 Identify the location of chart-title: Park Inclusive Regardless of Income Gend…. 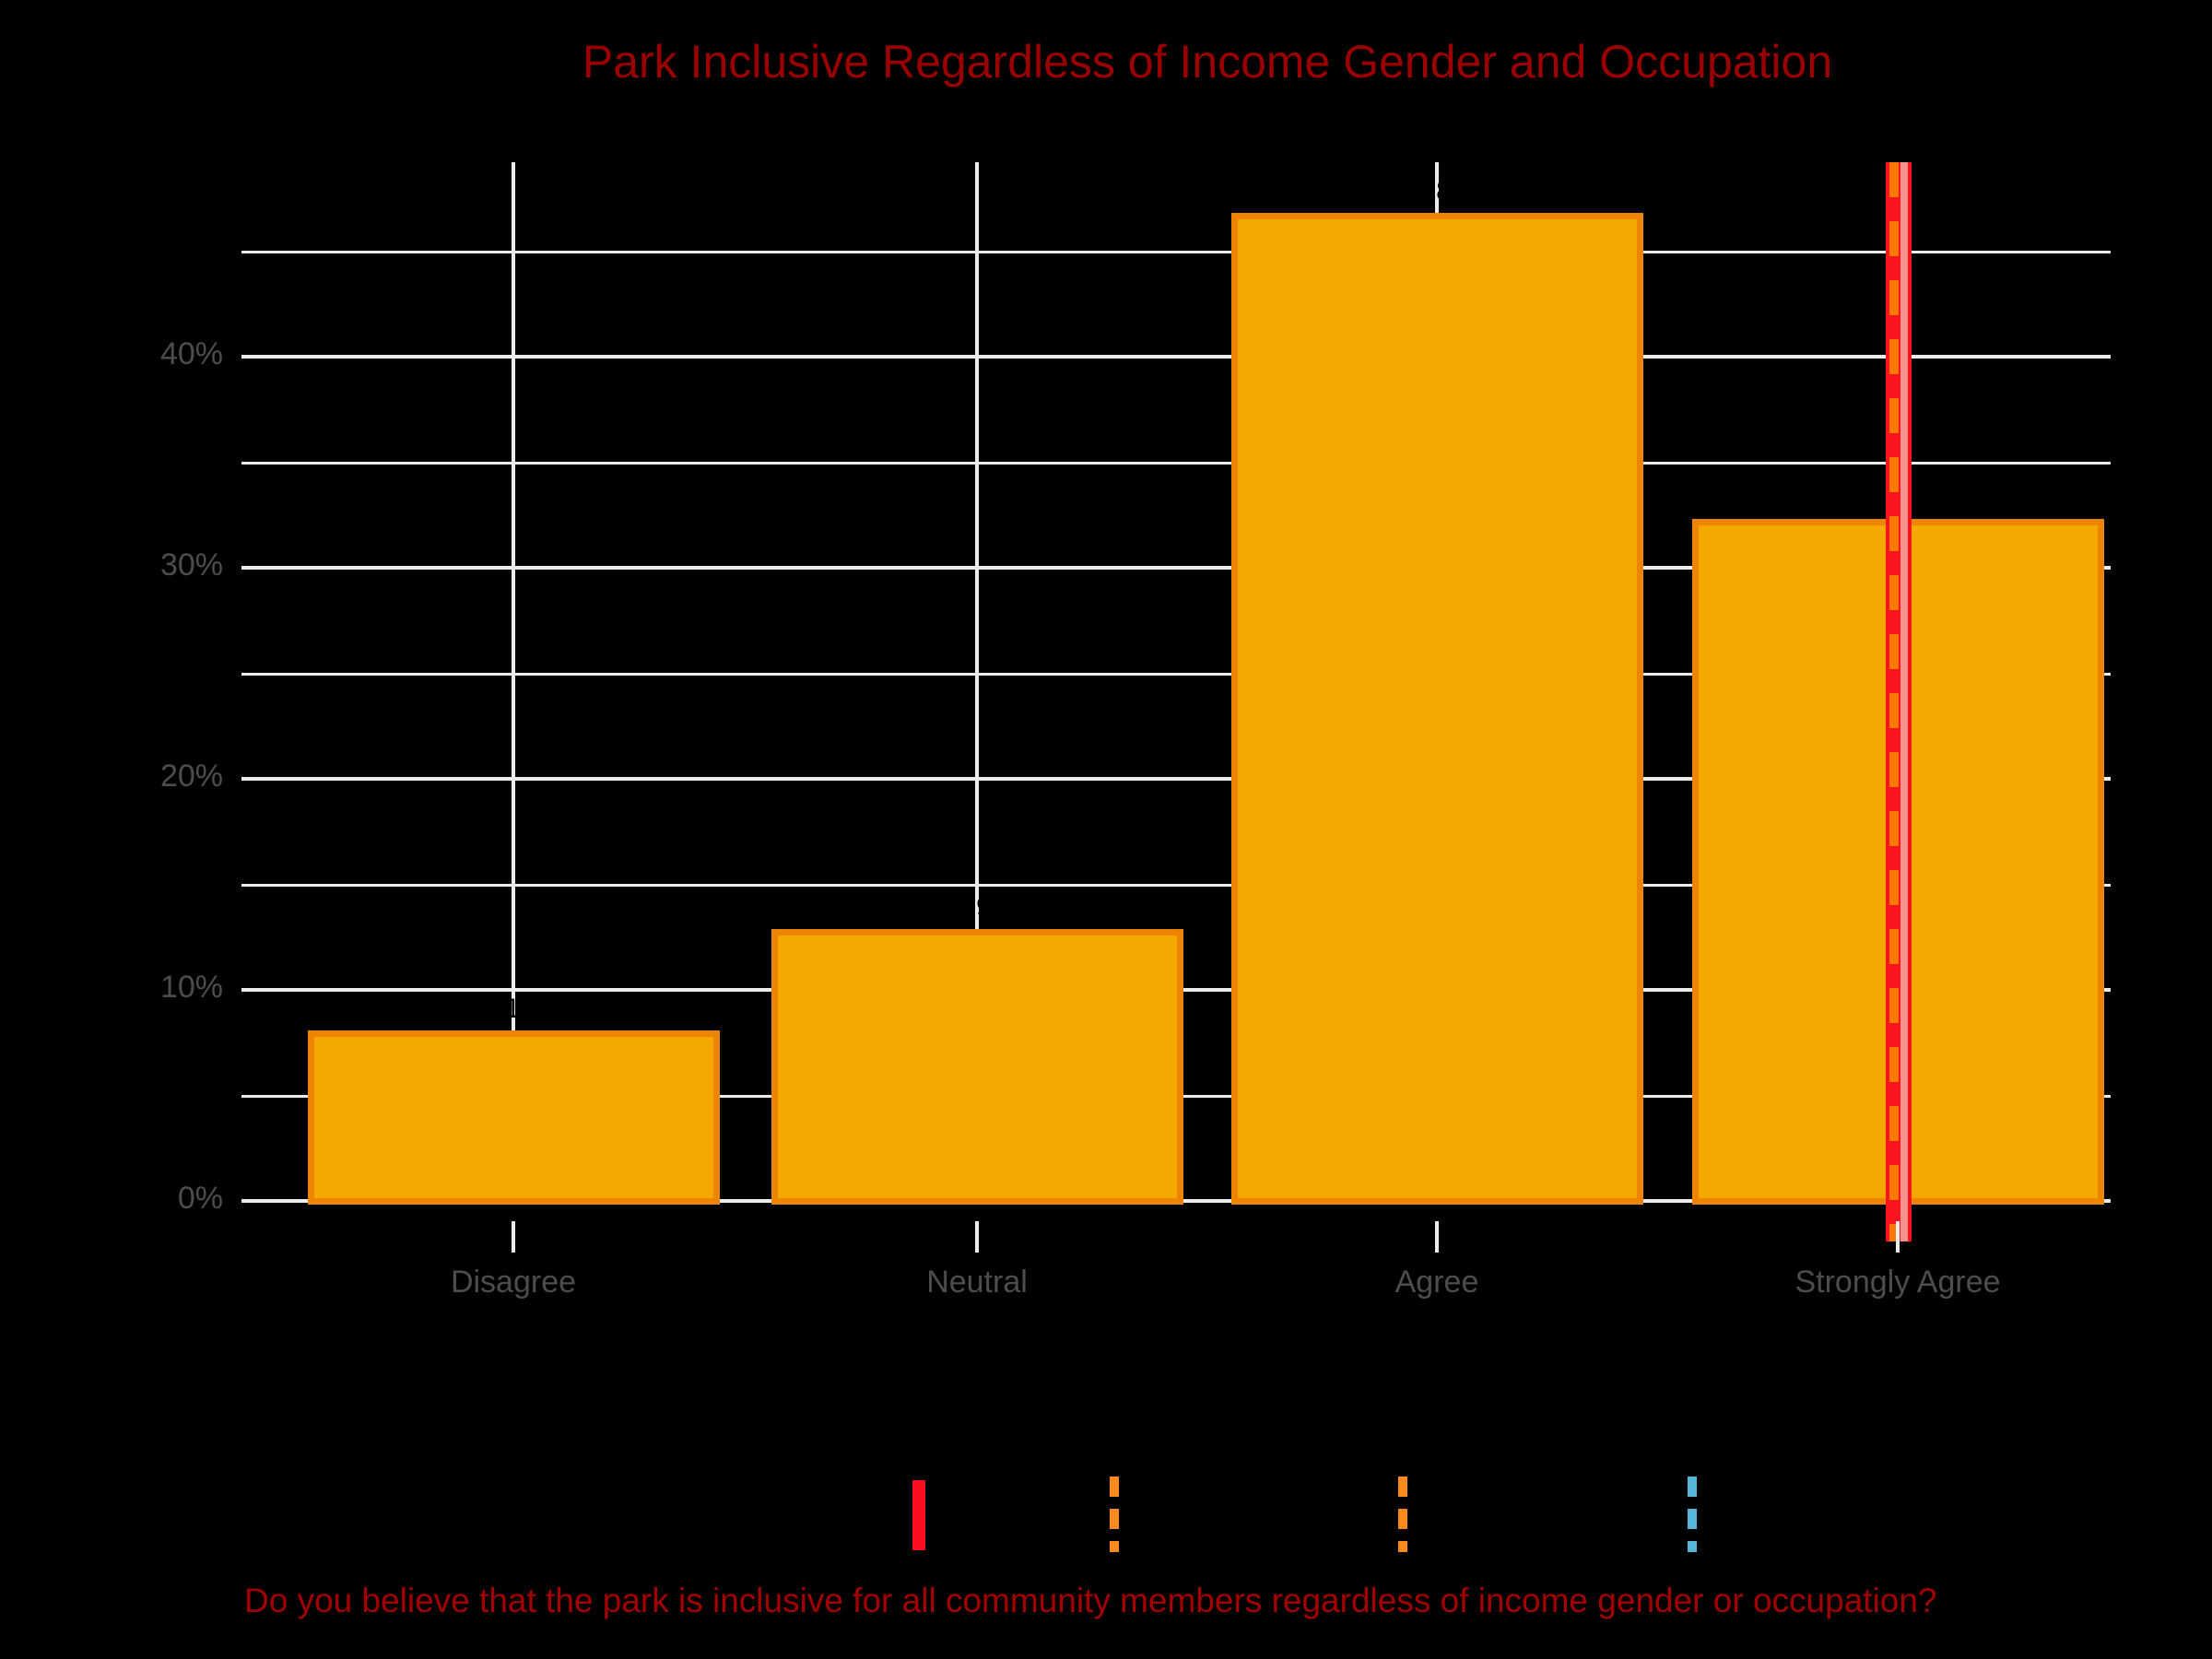
(1207, 62).